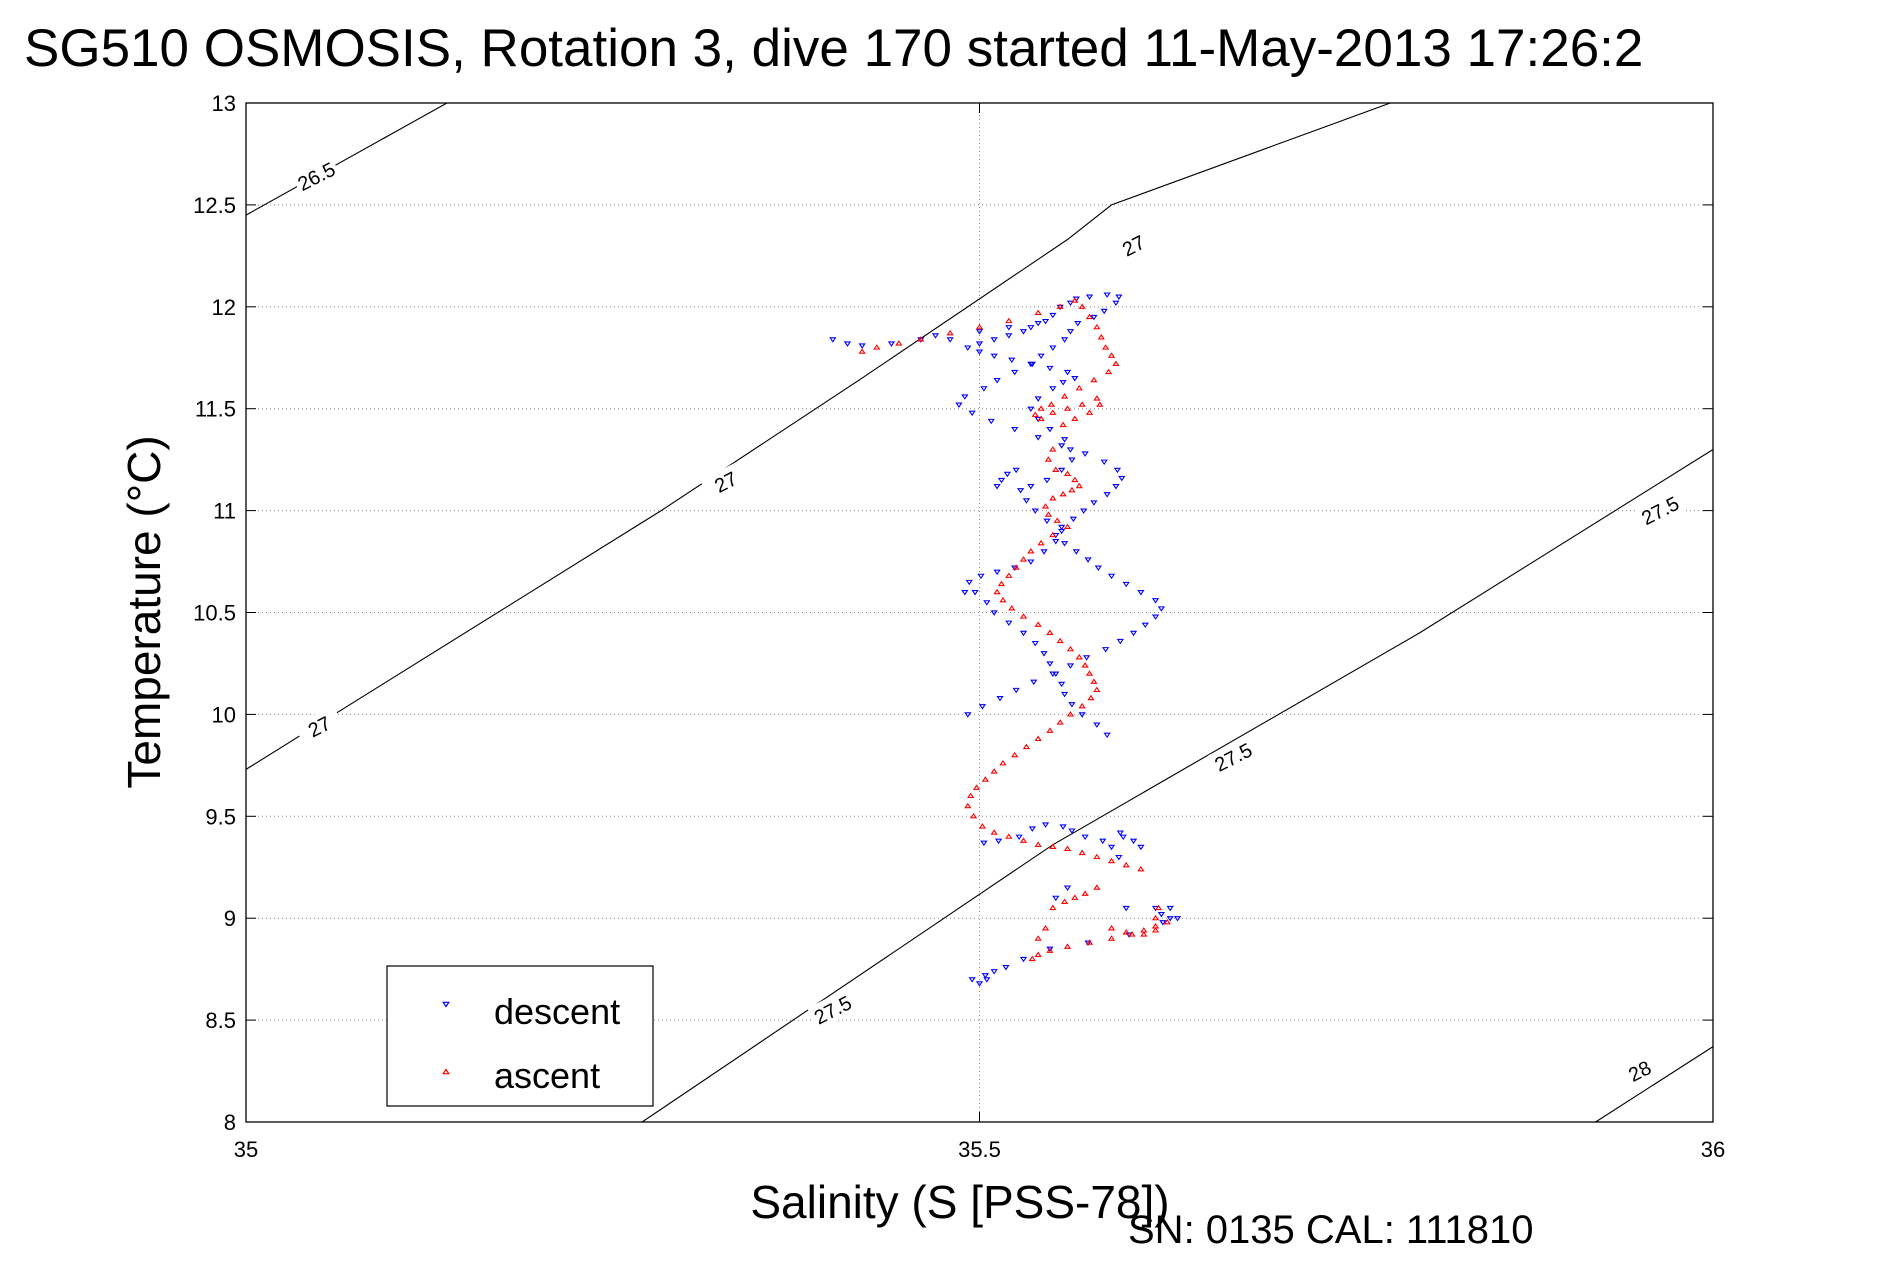 Image resolution: width=1891 pixels, height=1262 pixels. Describe the element at coordinates (1713, 1149) in the screenshot. I see `x-tick-label: 36` at that location.